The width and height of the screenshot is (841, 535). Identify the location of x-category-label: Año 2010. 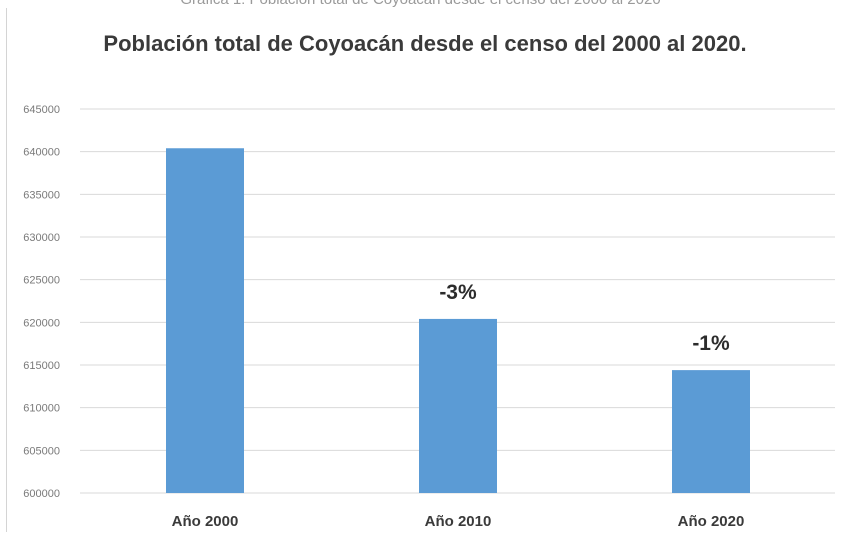
(458, 521).